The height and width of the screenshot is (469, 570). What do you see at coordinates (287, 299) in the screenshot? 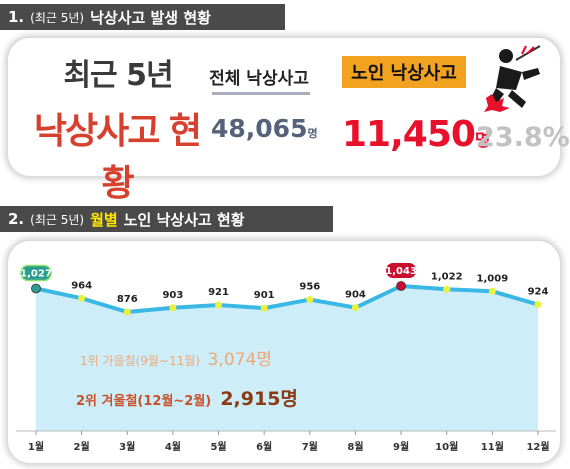
I see `series-line` at bounding box center [287, 299].